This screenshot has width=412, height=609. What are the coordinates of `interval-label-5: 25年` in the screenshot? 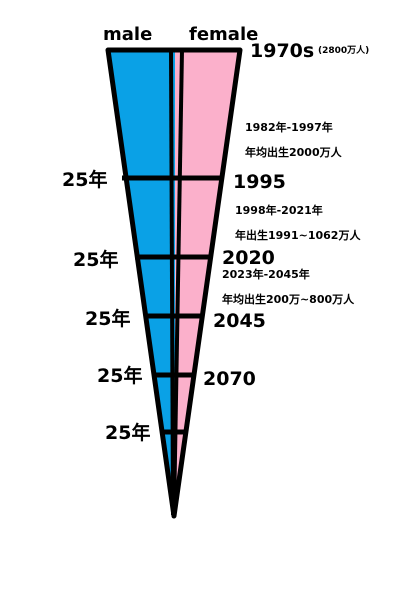 It's located at (127, 432).